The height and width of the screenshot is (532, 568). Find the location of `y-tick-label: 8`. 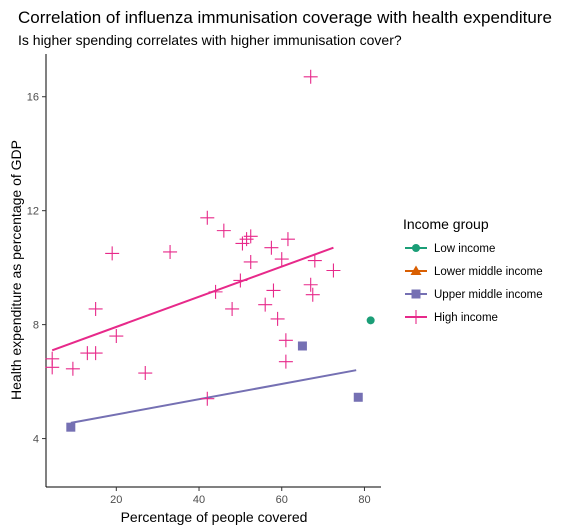

y-tick-label: 8 is located at coordinates (36, 326).